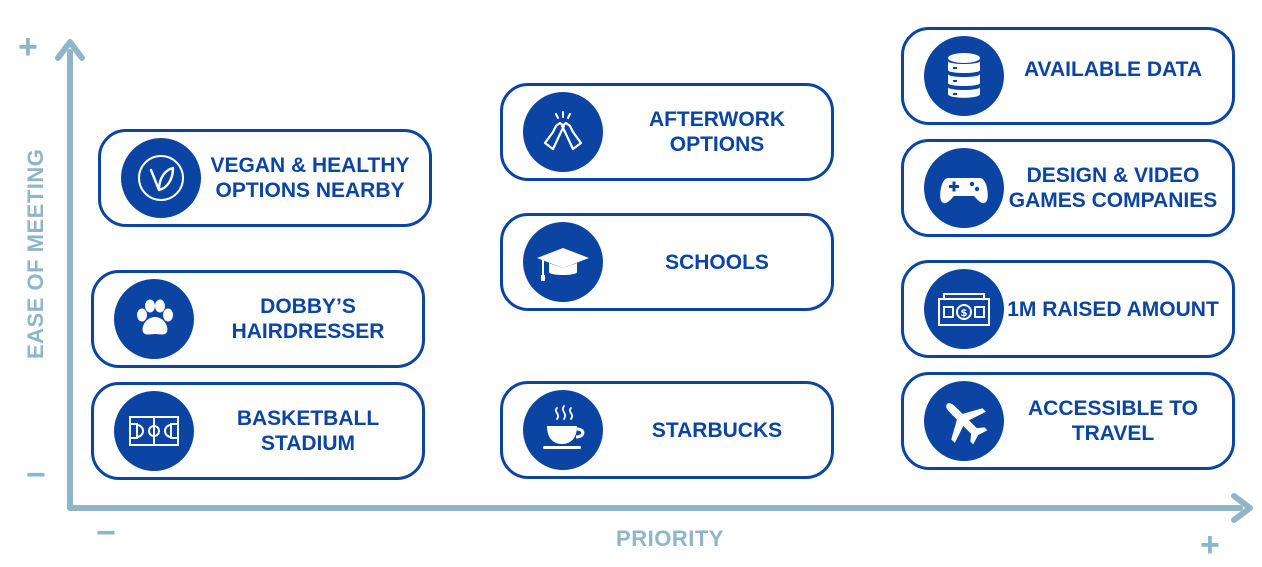 Image resolution: width=1262 pixels, height=567 pixels. What do you see at coordinates (70, 50) in the screenshot?
I see `y-axis-arrow` at bounding box center [70, 50].